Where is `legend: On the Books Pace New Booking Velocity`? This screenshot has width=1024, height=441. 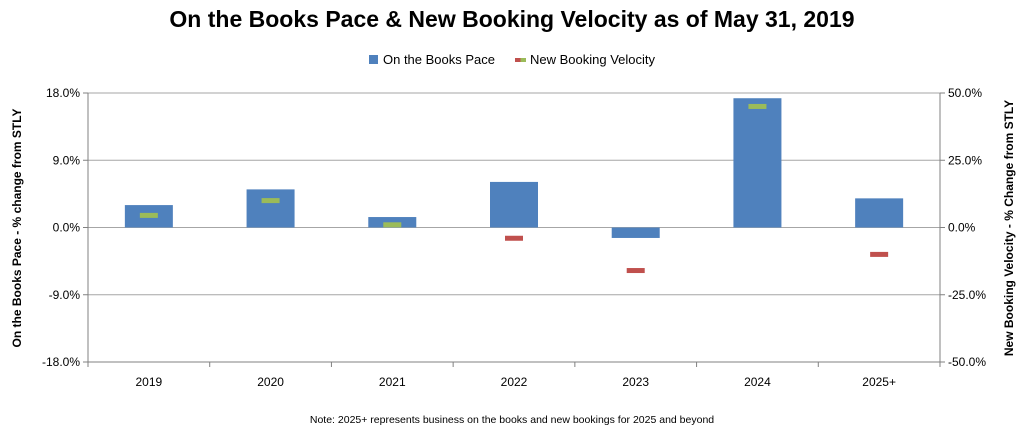
legend: On the Books Pace New Booking Velocity is located at coordinates (512, 59).